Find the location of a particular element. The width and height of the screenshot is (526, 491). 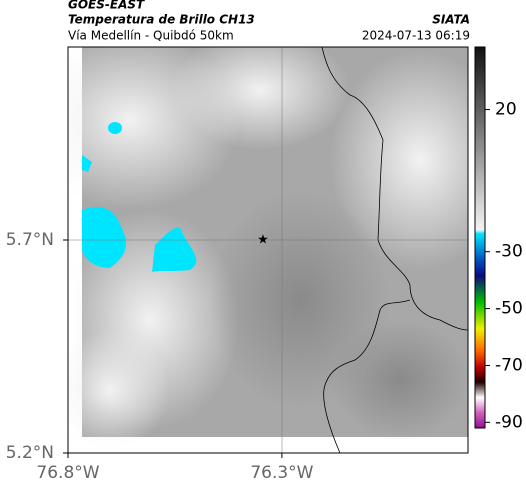

colorbar is located at coordinates (480, 237).